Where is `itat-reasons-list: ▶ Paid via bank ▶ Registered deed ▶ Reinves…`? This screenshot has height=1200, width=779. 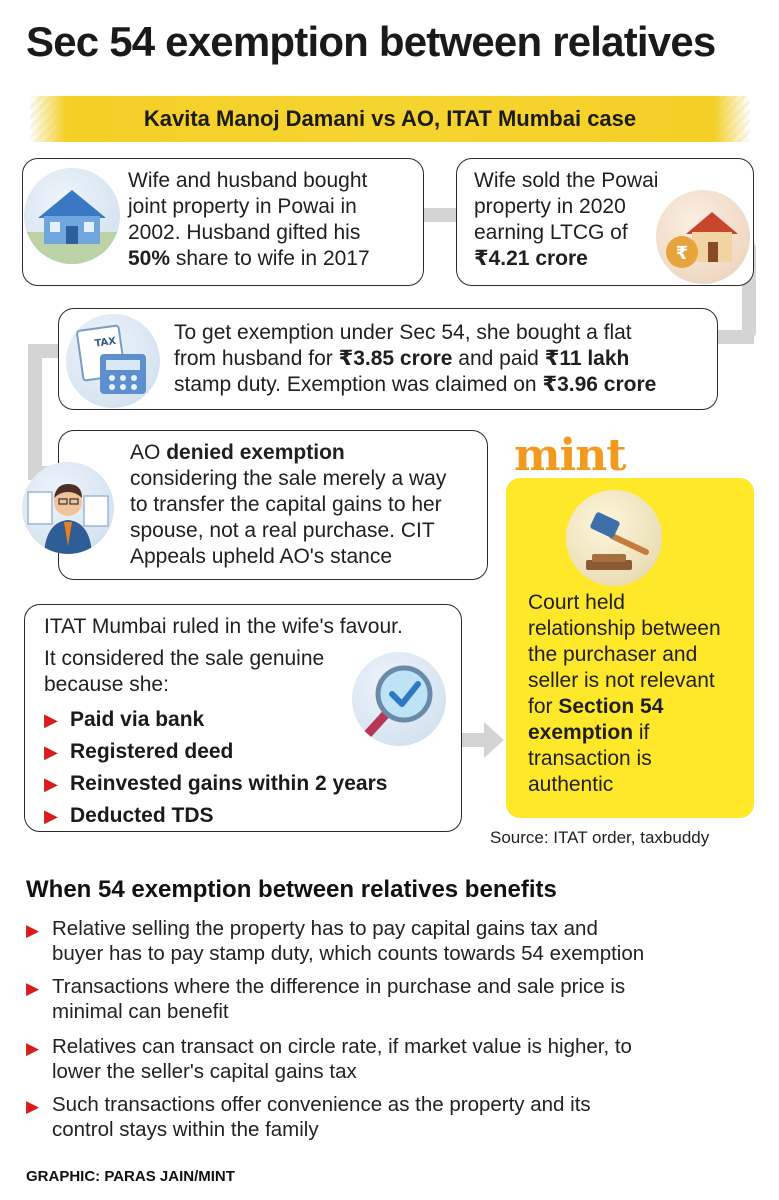 itat-reasons-list: ▶ Paid via bank ▶ Registered deed ▶ Reinves… is located at coordinates (244, 768).